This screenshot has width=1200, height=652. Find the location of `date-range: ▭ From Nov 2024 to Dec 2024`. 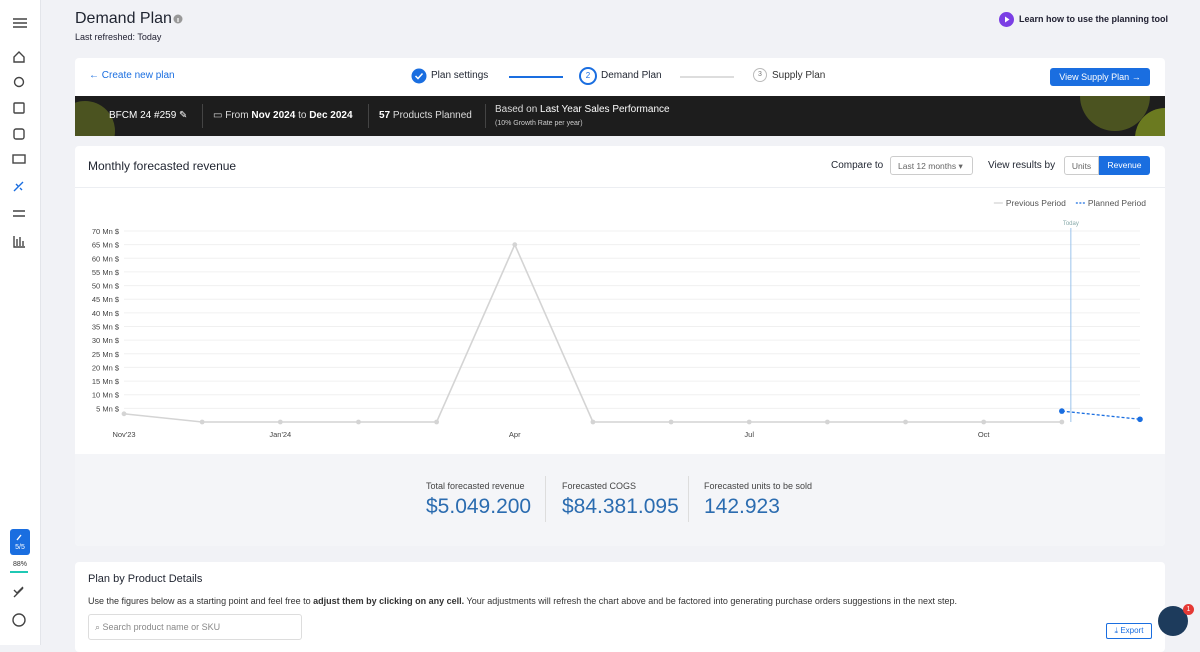

date-range: ▭ From Nov 2024 to Dec 2024 is located at coordinates (283, 115).